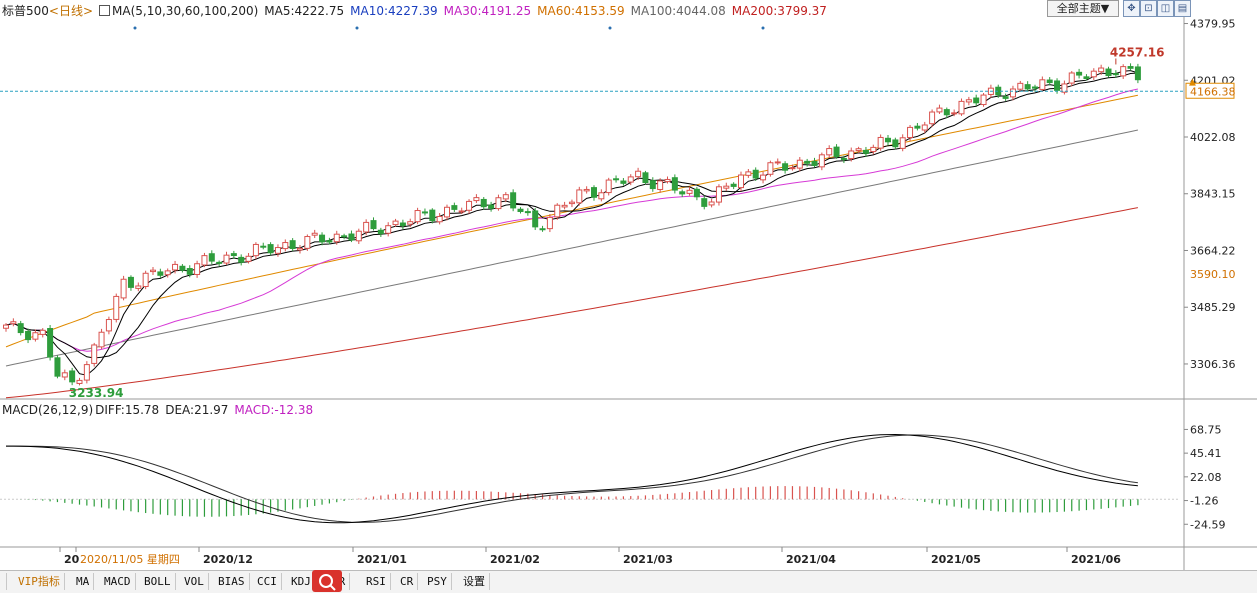 This screenshot has height=595, width=1257. I want to click on tab-vol: VOL, so click(194, 581).